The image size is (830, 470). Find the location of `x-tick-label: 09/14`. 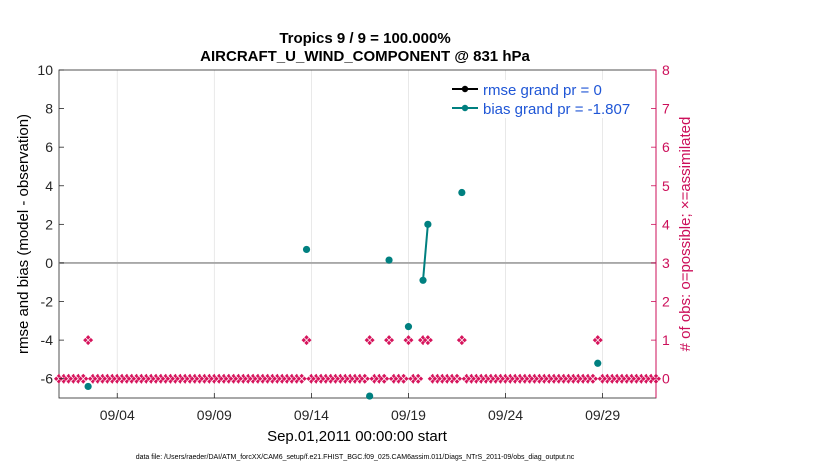

x-tick-label: 09/14 is located at coordinates (311, 415).